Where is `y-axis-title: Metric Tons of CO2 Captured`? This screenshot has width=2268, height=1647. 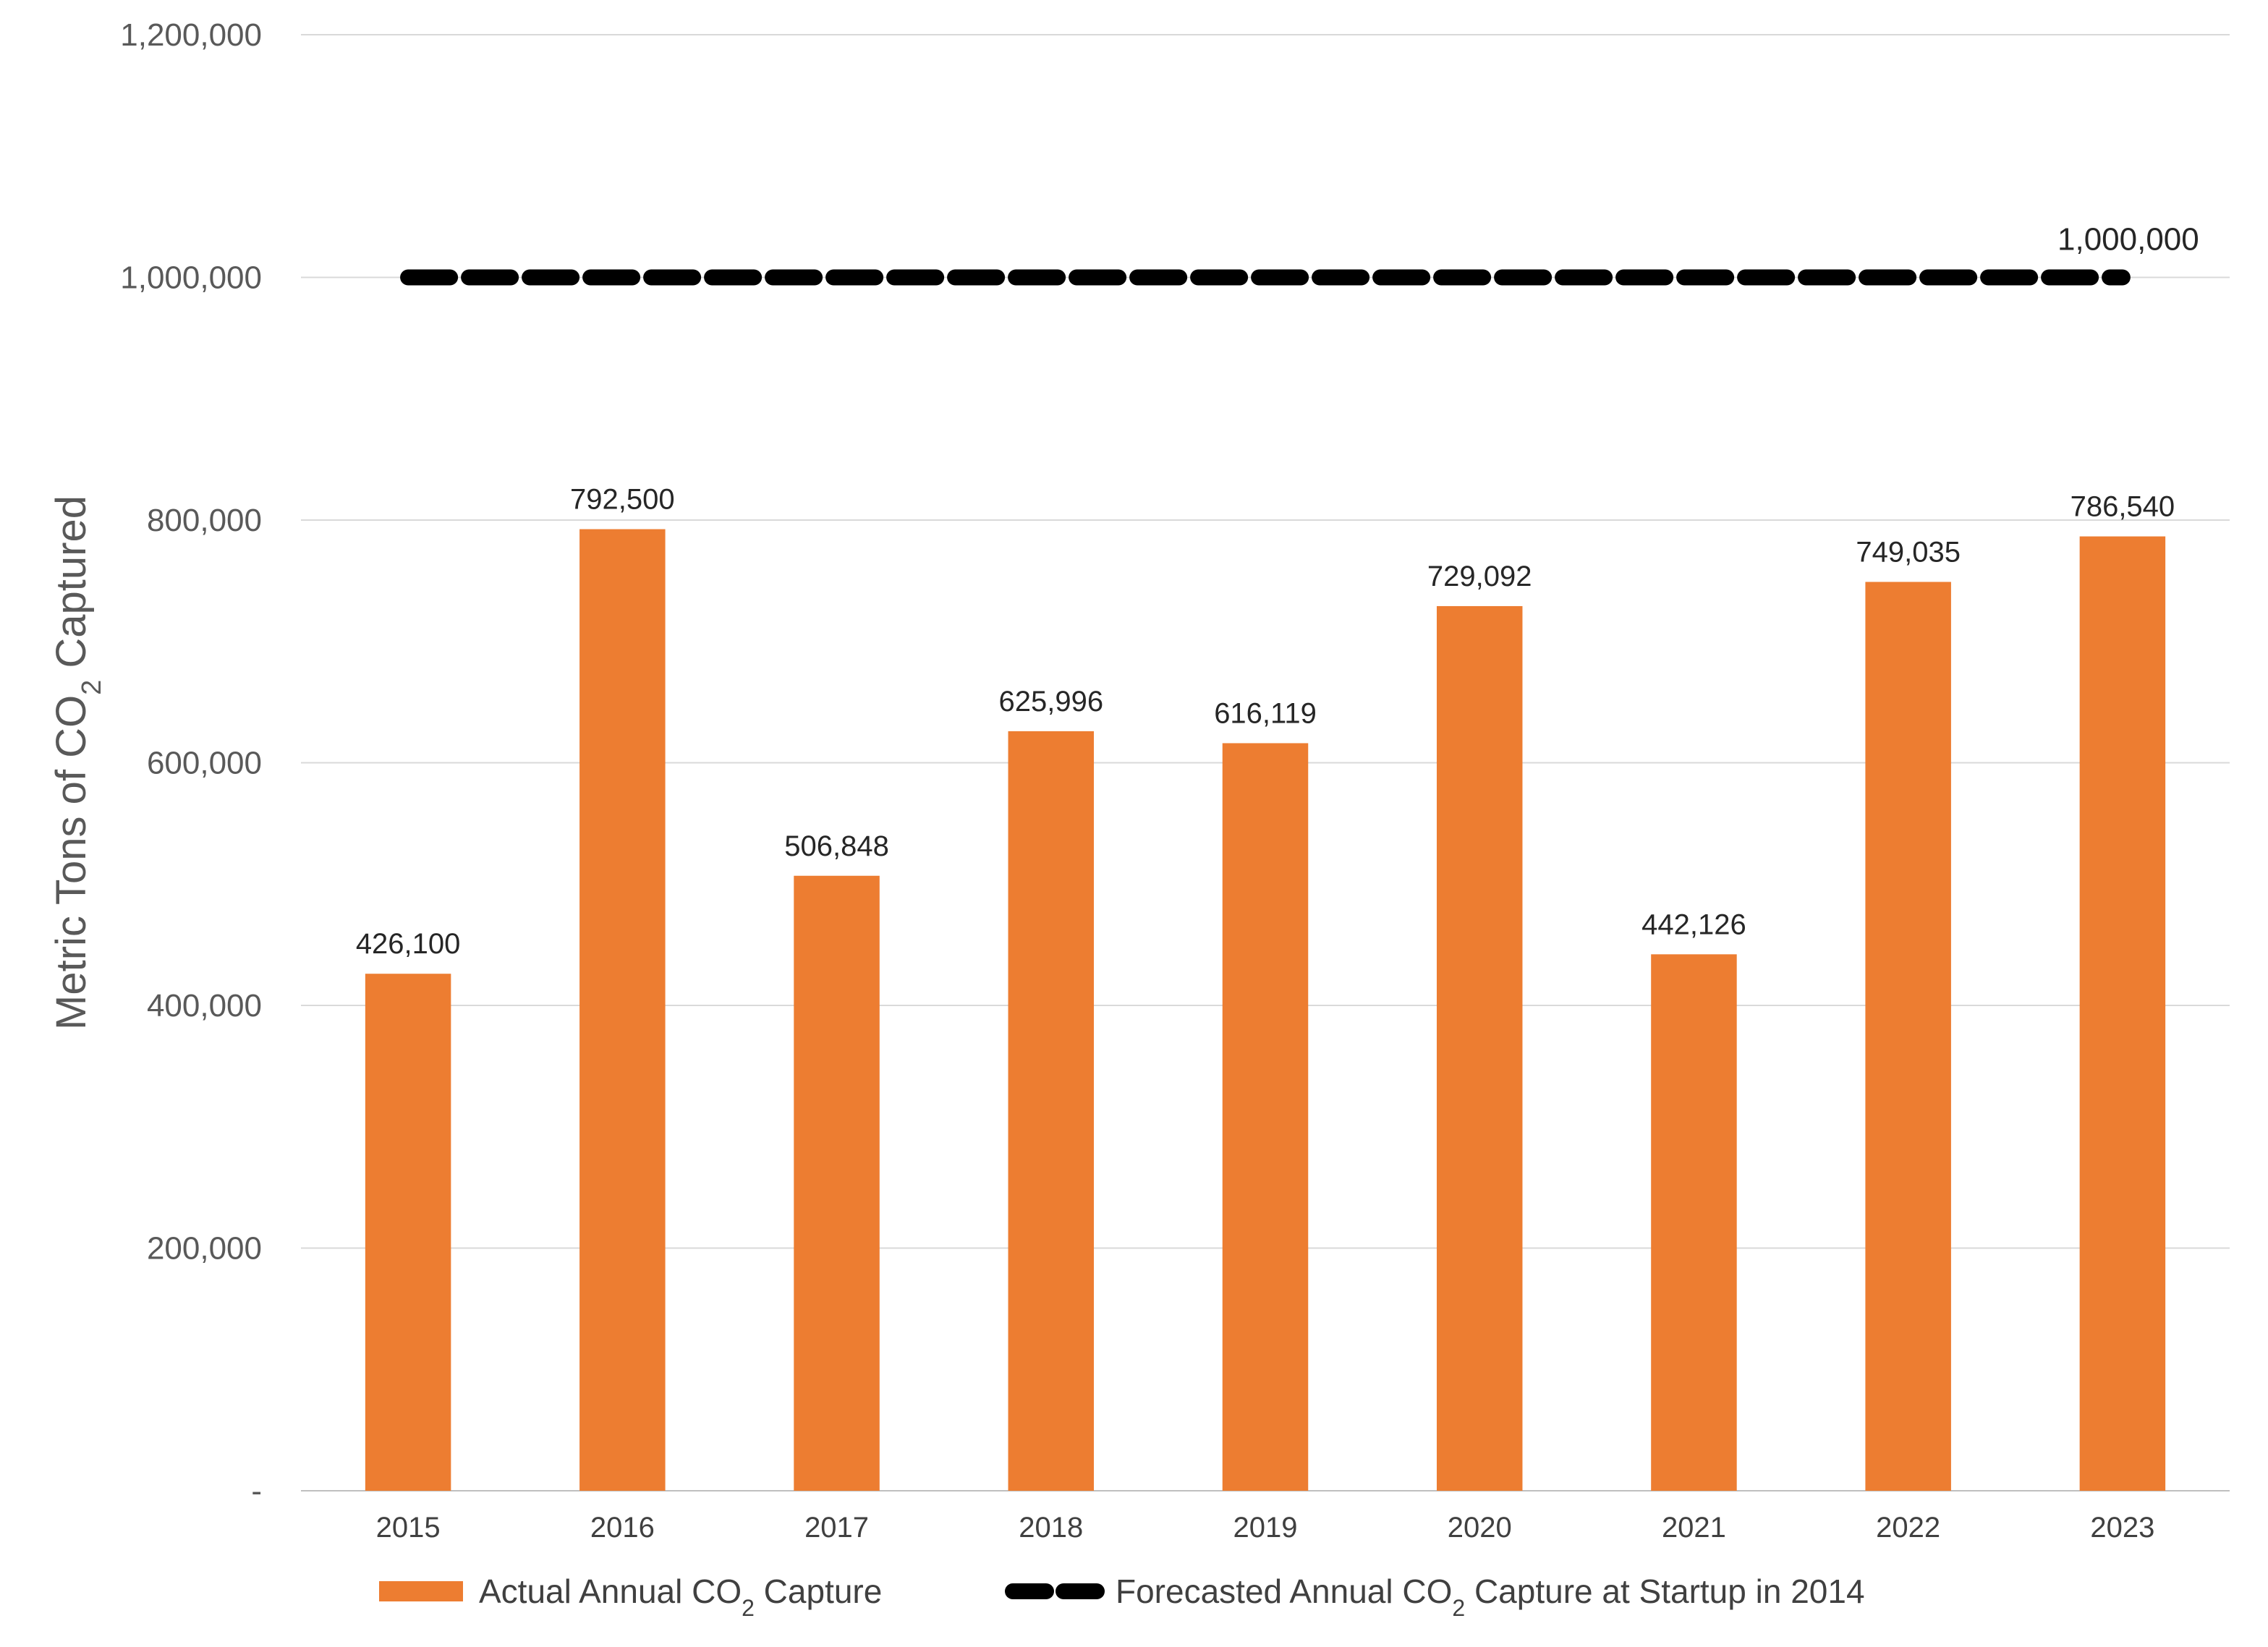 y-axis-title: Metric Tons of CO2 Captured is located at coordinates (77, 763).